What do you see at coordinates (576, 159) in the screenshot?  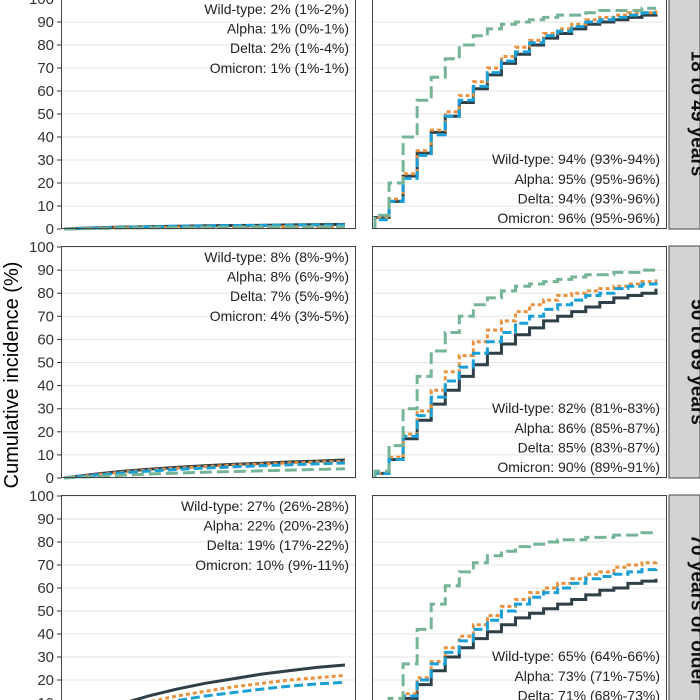 I see `legend-entry: Wild-type: 94% (93%-94%)` at bounding box center [576, 159].